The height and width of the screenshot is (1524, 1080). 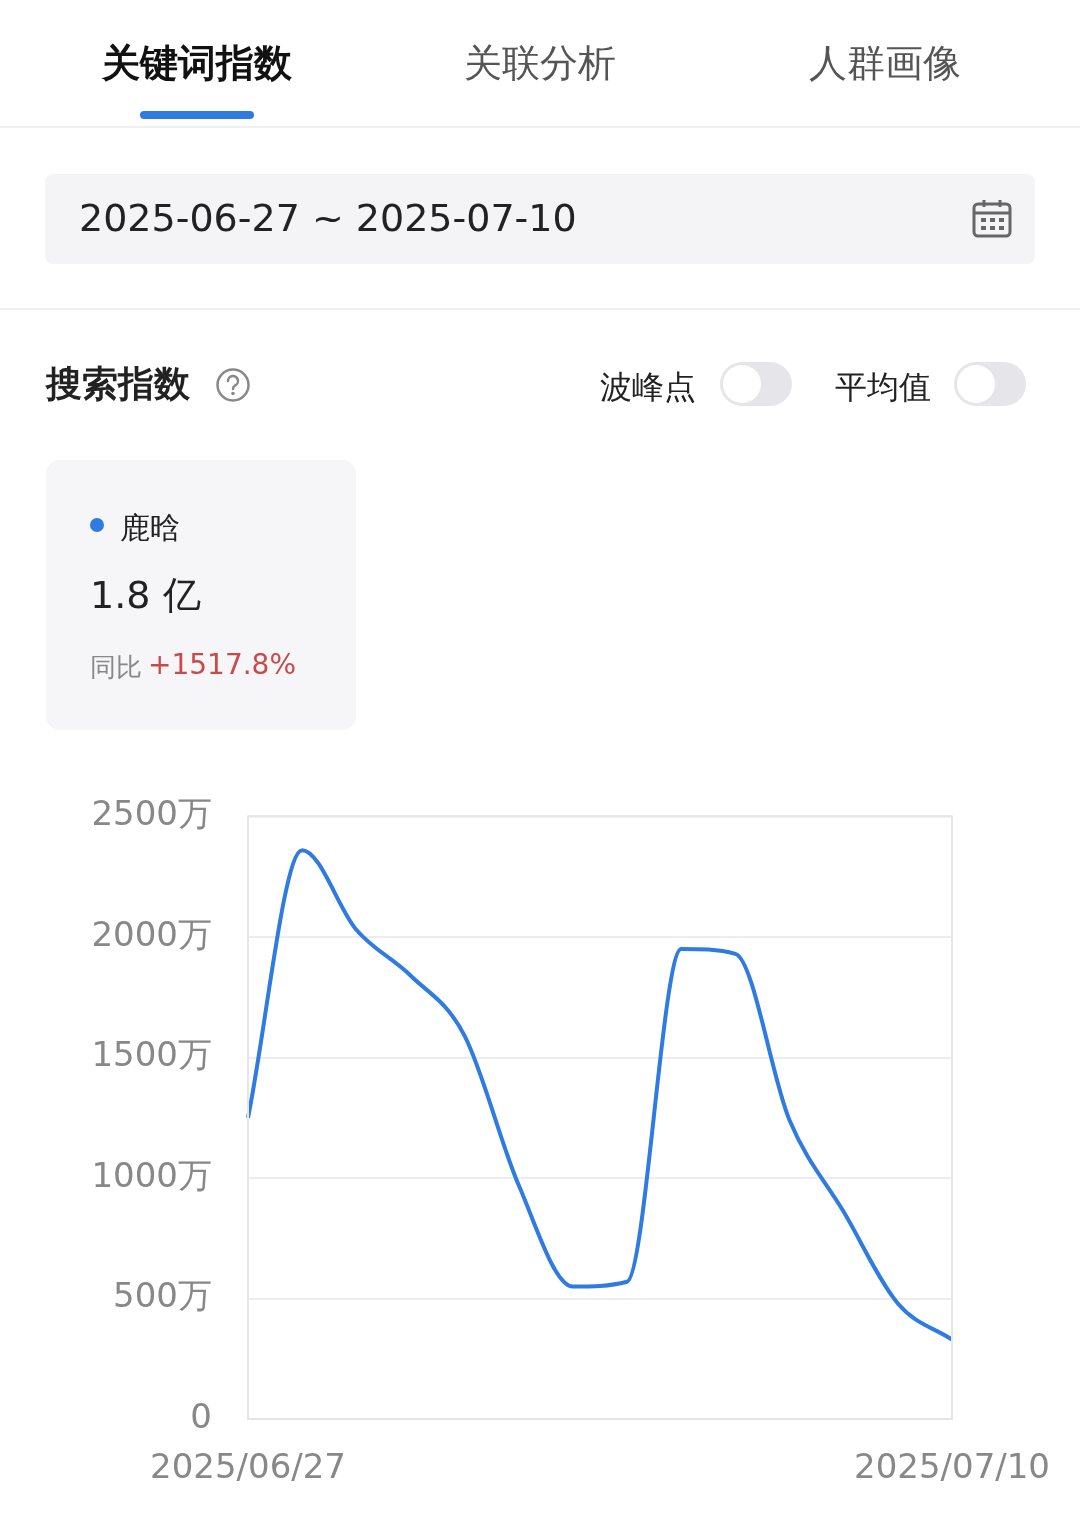 I want to click on text: 同比, so click(x=116, y=667).